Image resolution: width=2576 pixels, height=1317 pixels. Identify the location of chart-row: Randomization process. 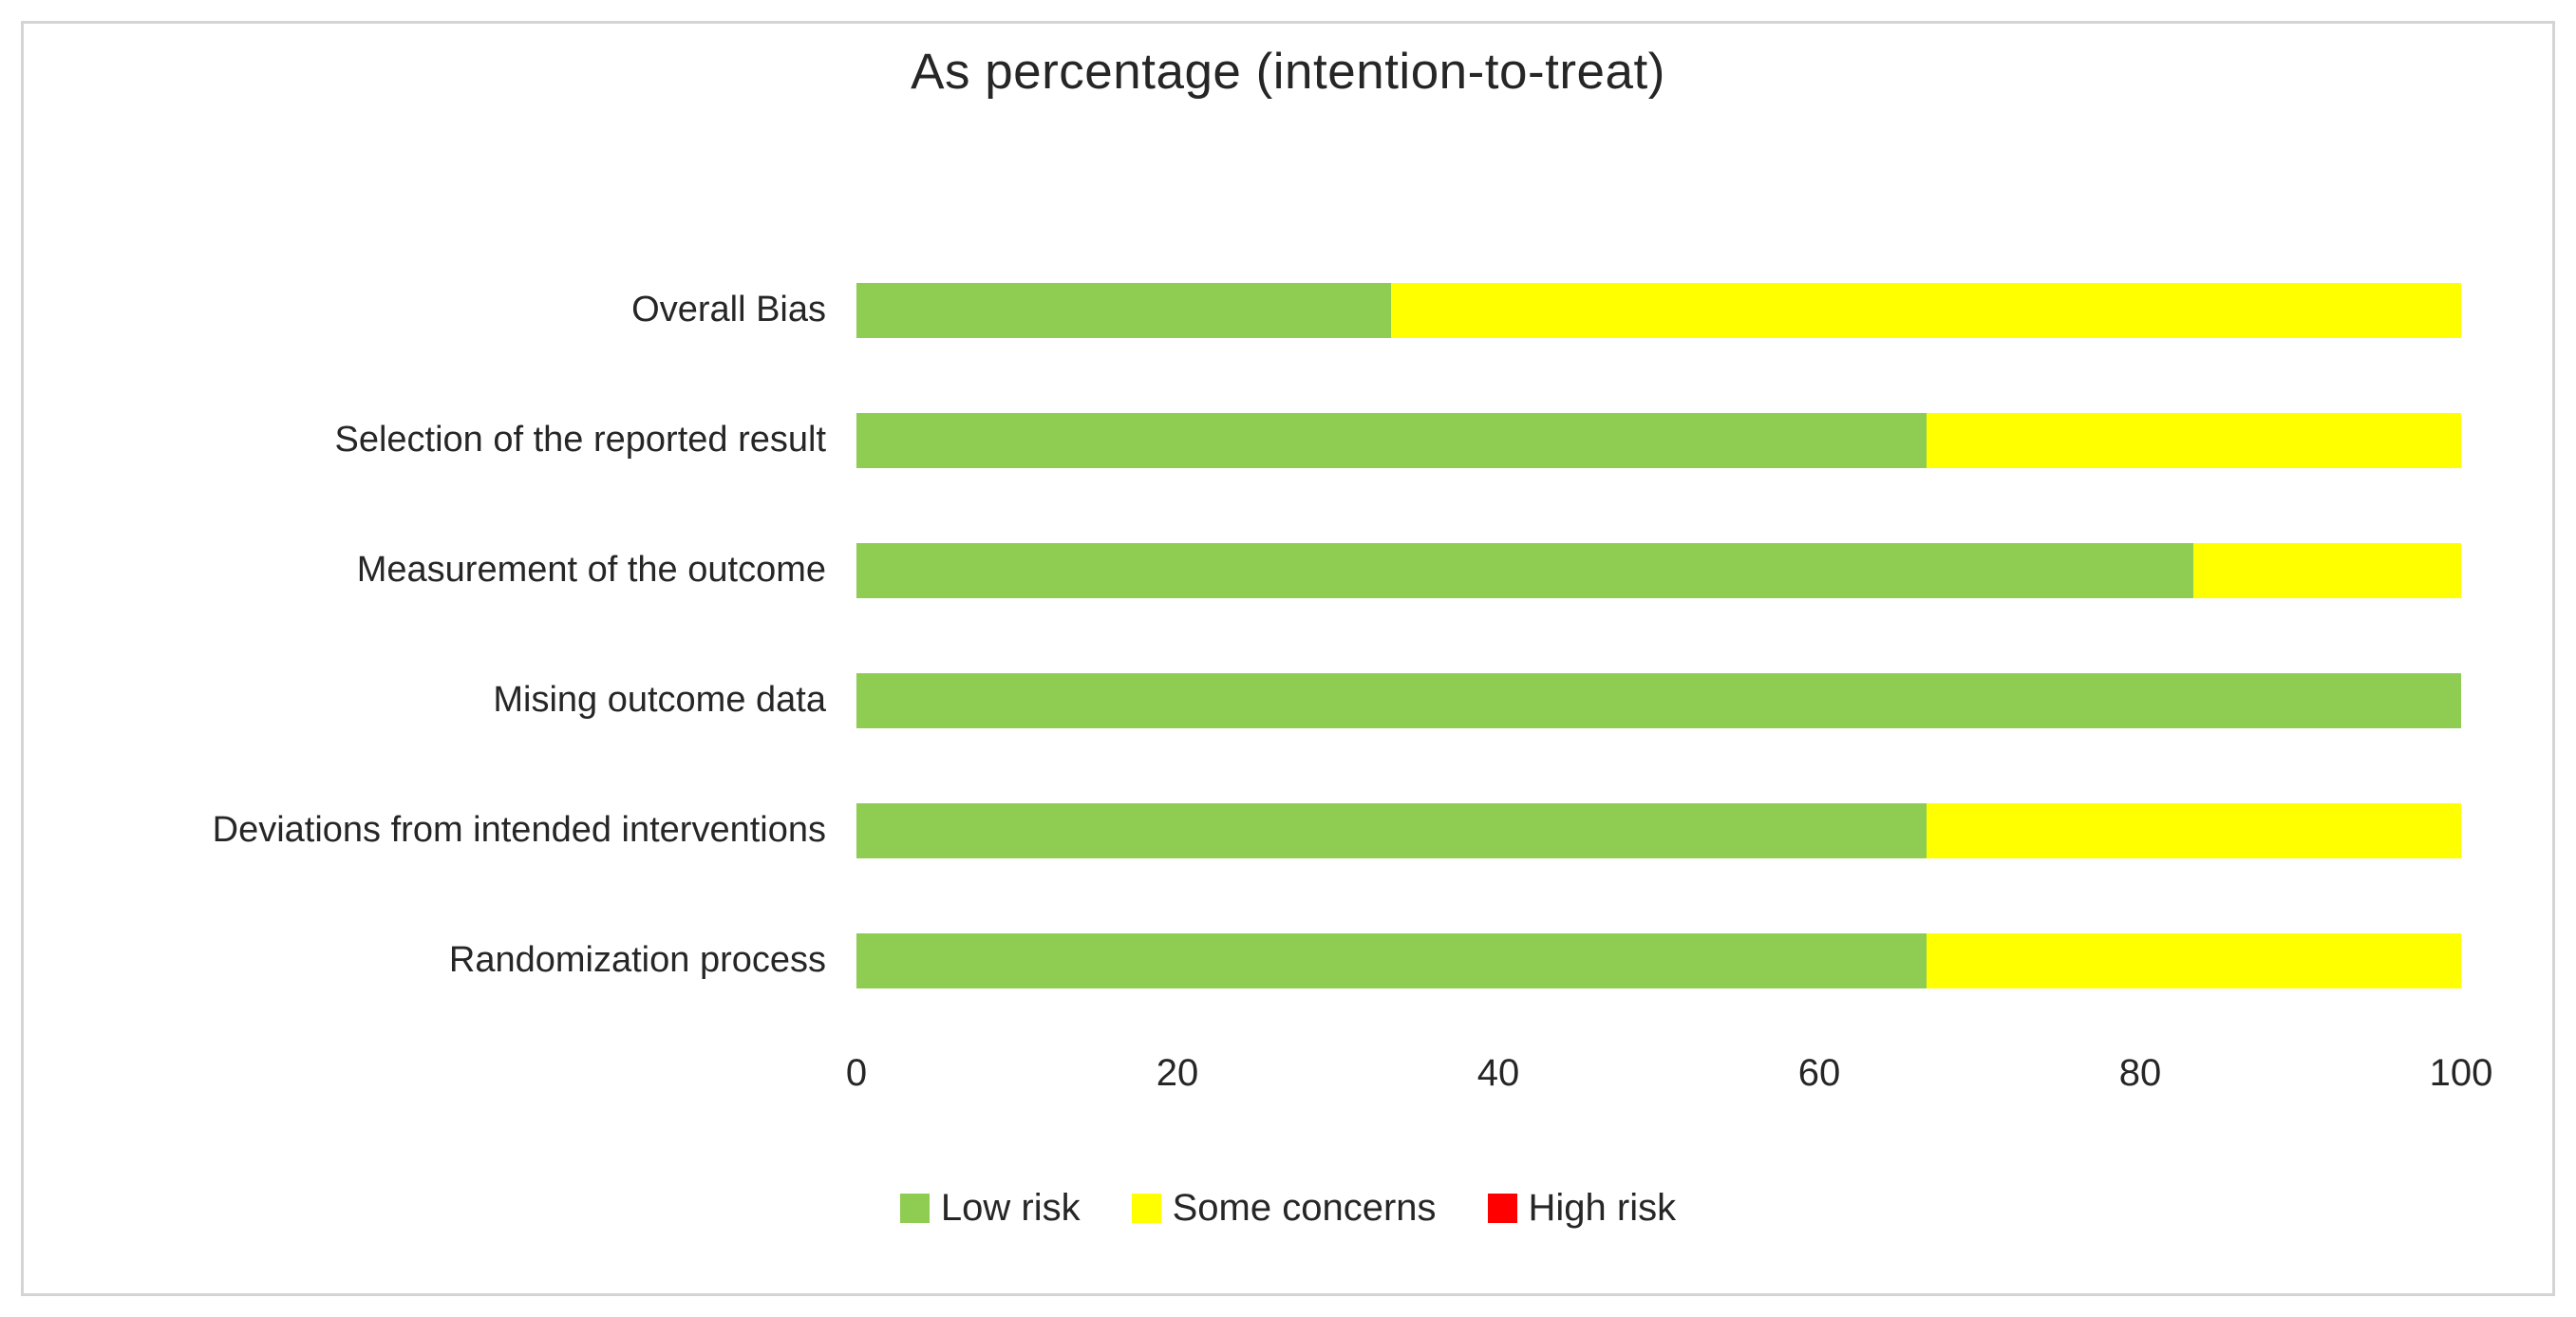
(1244, 960).